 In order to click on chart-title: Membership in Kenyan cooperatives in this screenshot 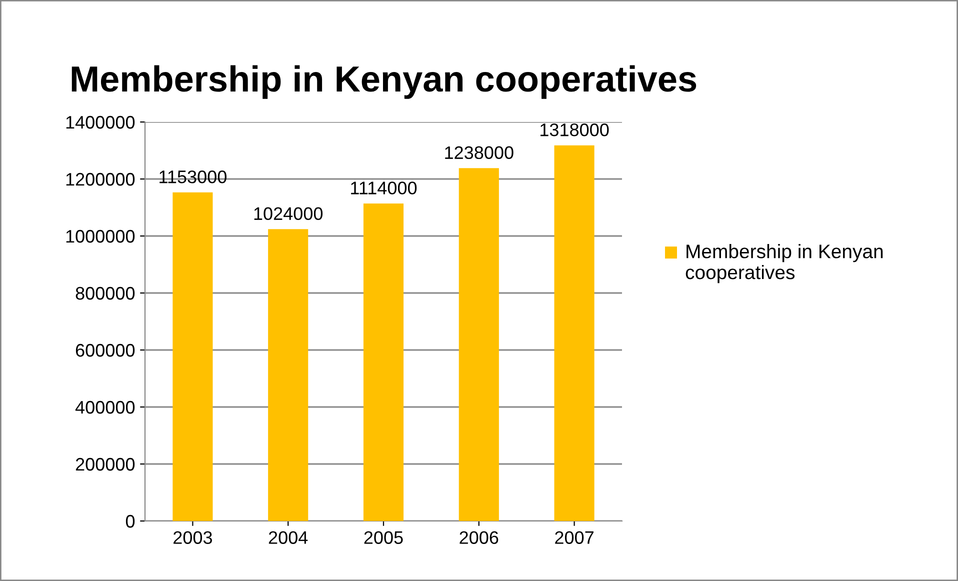, I will do `click(384, 82)`.